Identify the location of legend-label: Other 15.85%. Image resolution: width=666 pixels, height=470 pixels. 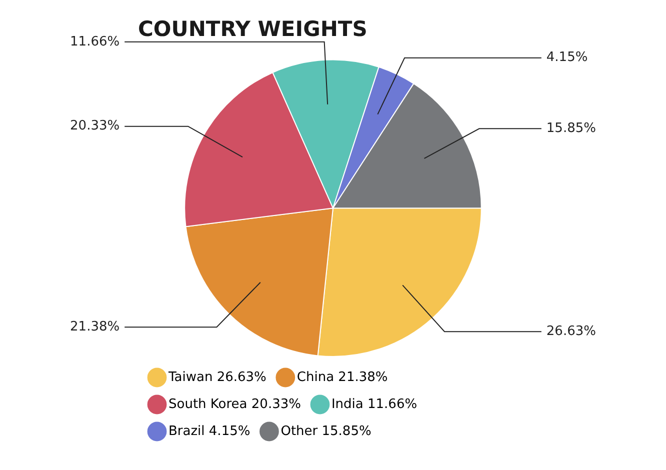
(326, 431).